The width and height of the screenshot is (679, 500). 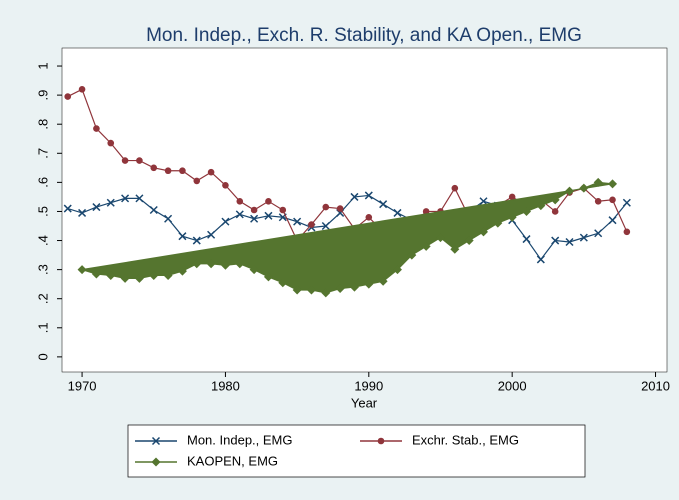 What do you see at coordinates (42, 240) in the screenshot?
I see `y-tick-label: .4` at bounding box center [42, 240].